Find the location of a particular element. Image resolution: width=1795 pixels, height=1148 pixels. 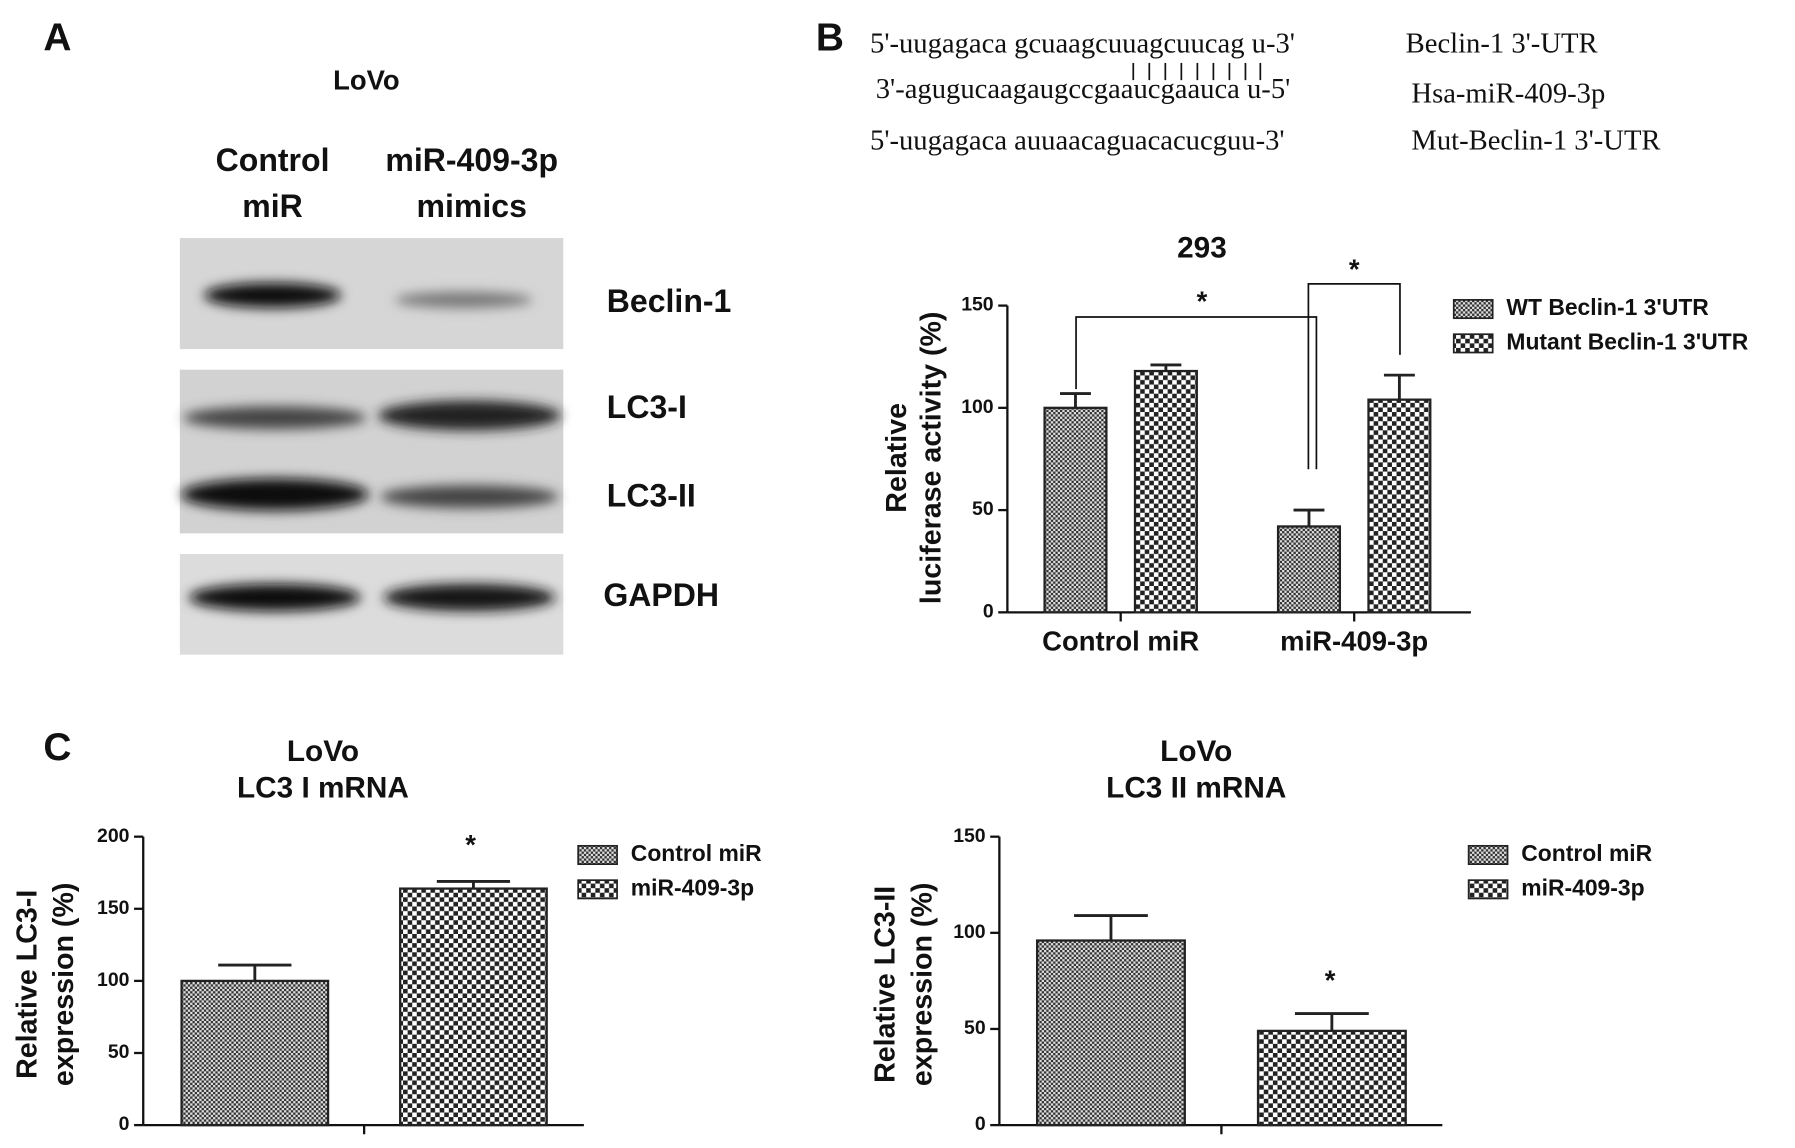

legend-label: WT Beclin-1 3'UTR is located at coordinates (1607, 307).